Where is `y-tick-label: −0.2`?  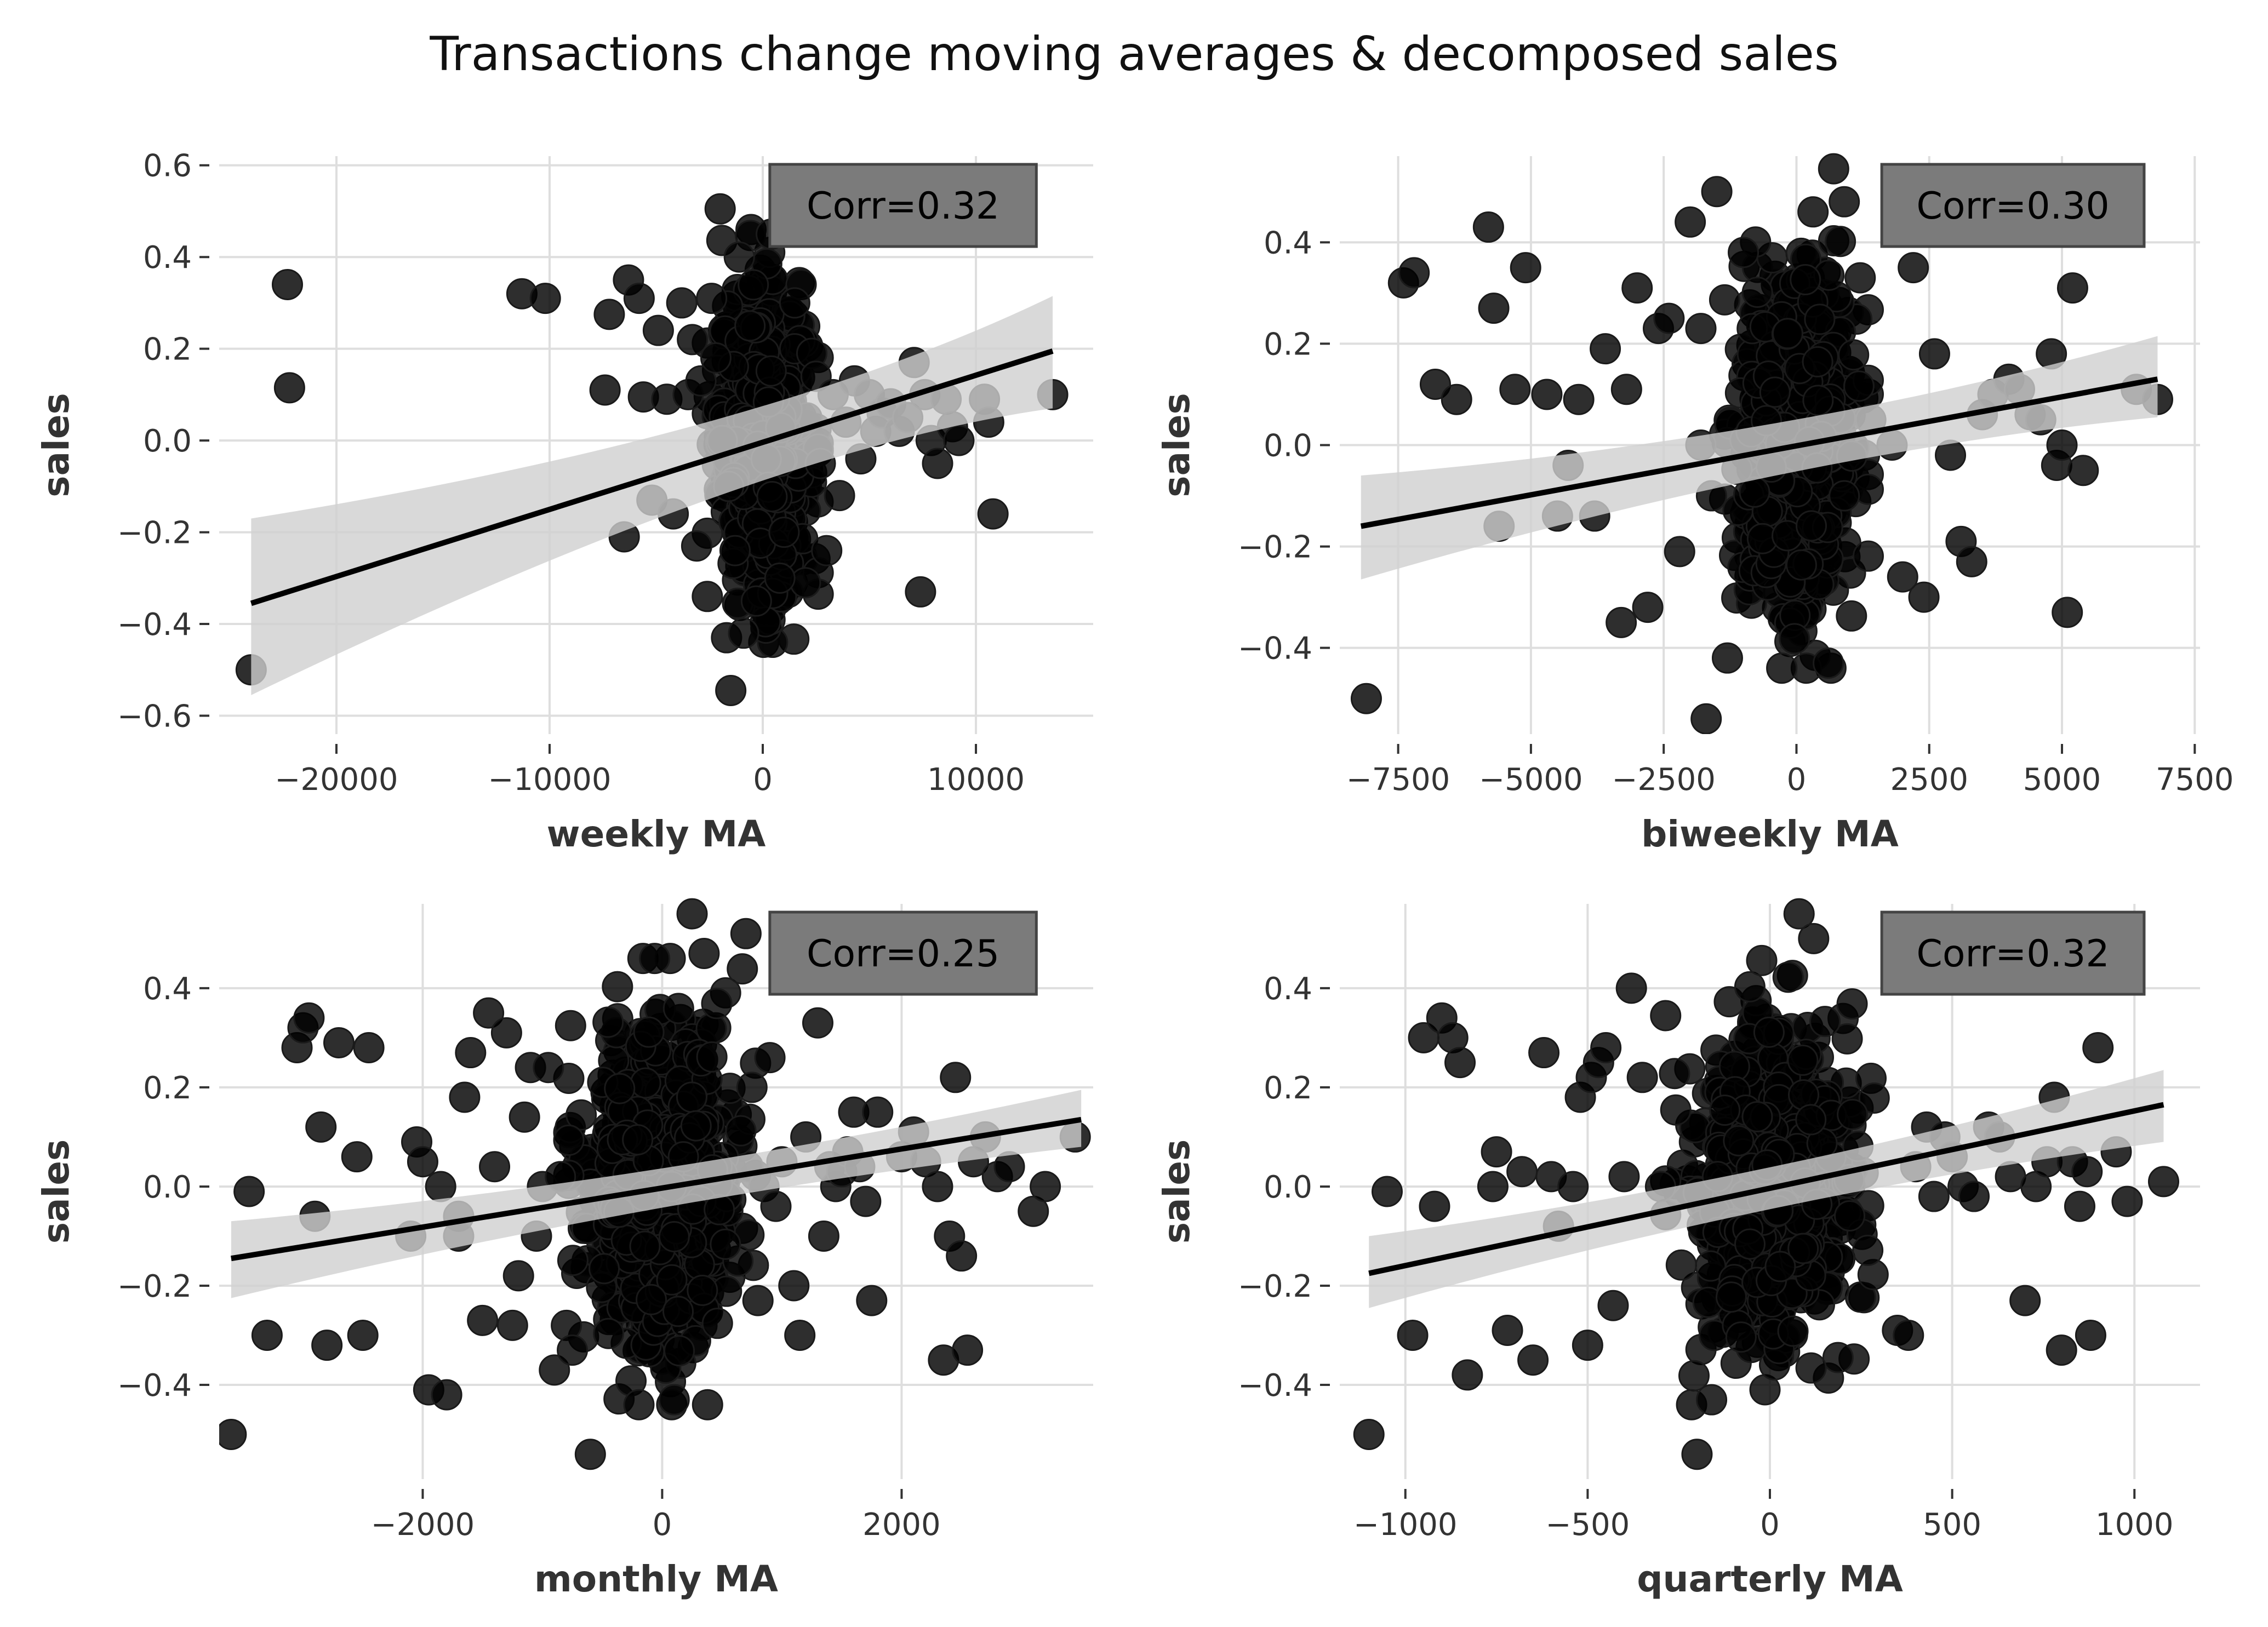 y-tick-label: −0.2 is located at coordinates (154, 533).